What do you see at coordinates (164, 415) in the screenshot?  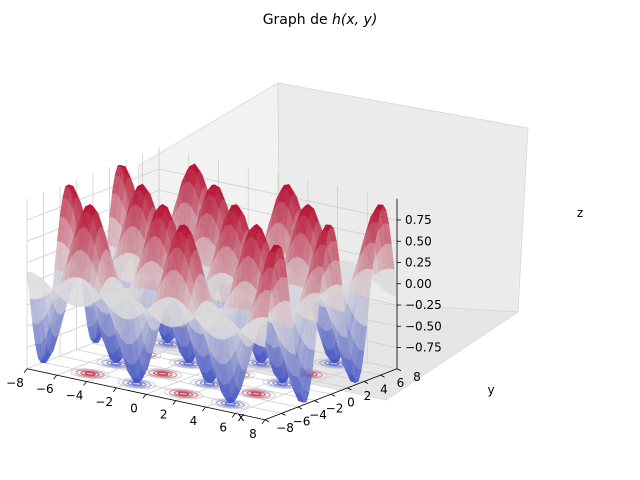 I see `x-tick-label: 2` at bounding box center [164, 415].